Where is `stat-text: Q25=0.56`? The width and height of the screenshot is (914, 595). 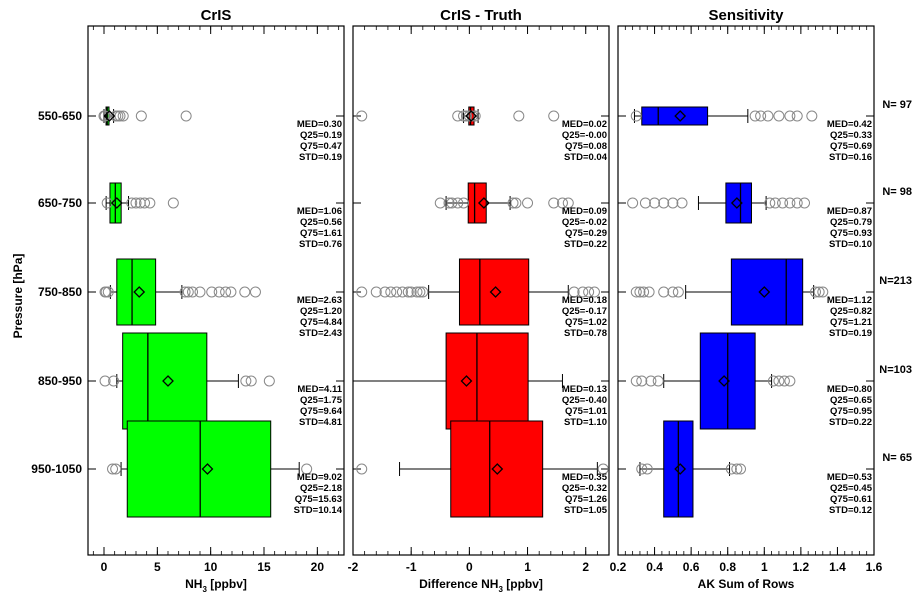 stat-text: Q25=0.56 is located at coordinates (321, 222).